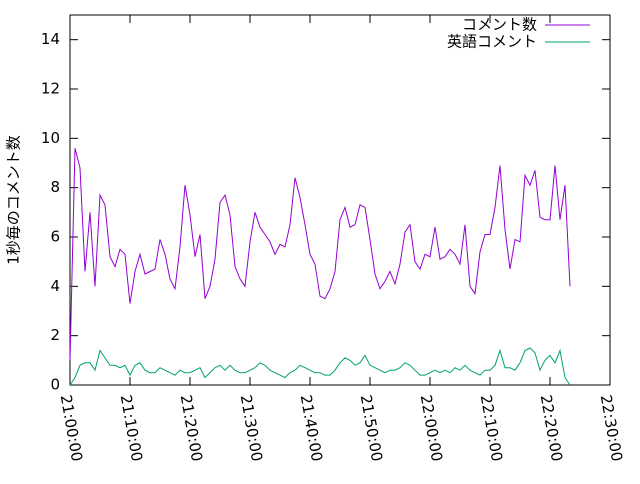 The height and width of the screenshot is (484, 640). What do you see at coordinates (71, 427) in the screenshot?
I see `x-tick-label: 21:00:00` at bounding box center [71, 427].